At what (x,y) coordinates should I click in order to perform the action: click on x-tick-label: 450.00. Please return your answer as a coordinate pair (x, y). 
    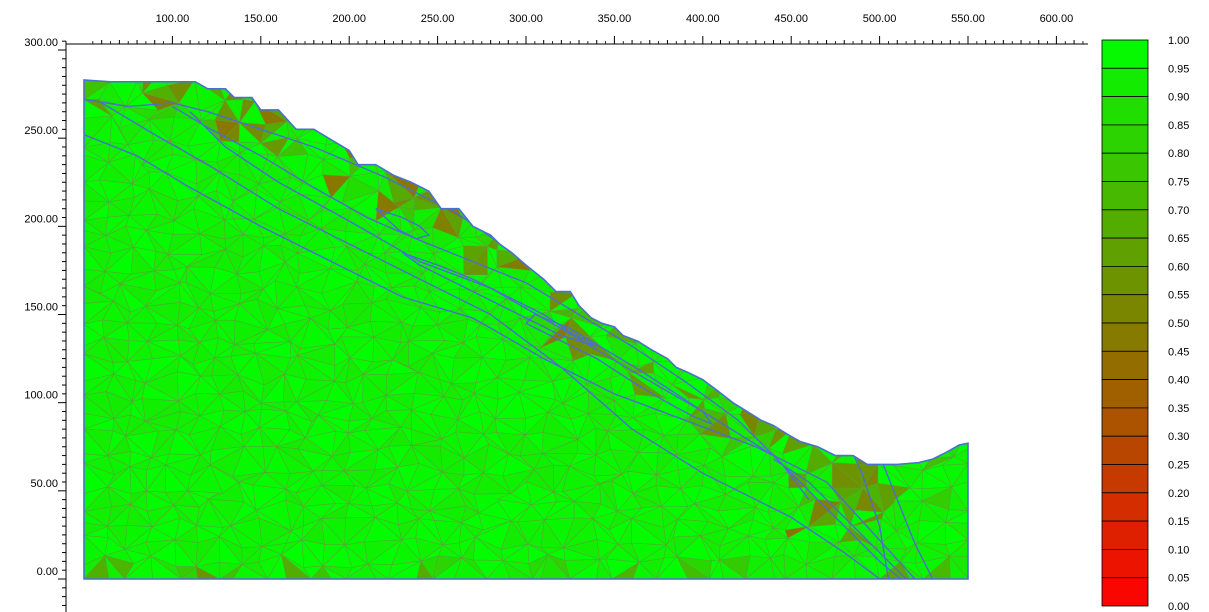
    Looking at the image, I should click on (791, 19).